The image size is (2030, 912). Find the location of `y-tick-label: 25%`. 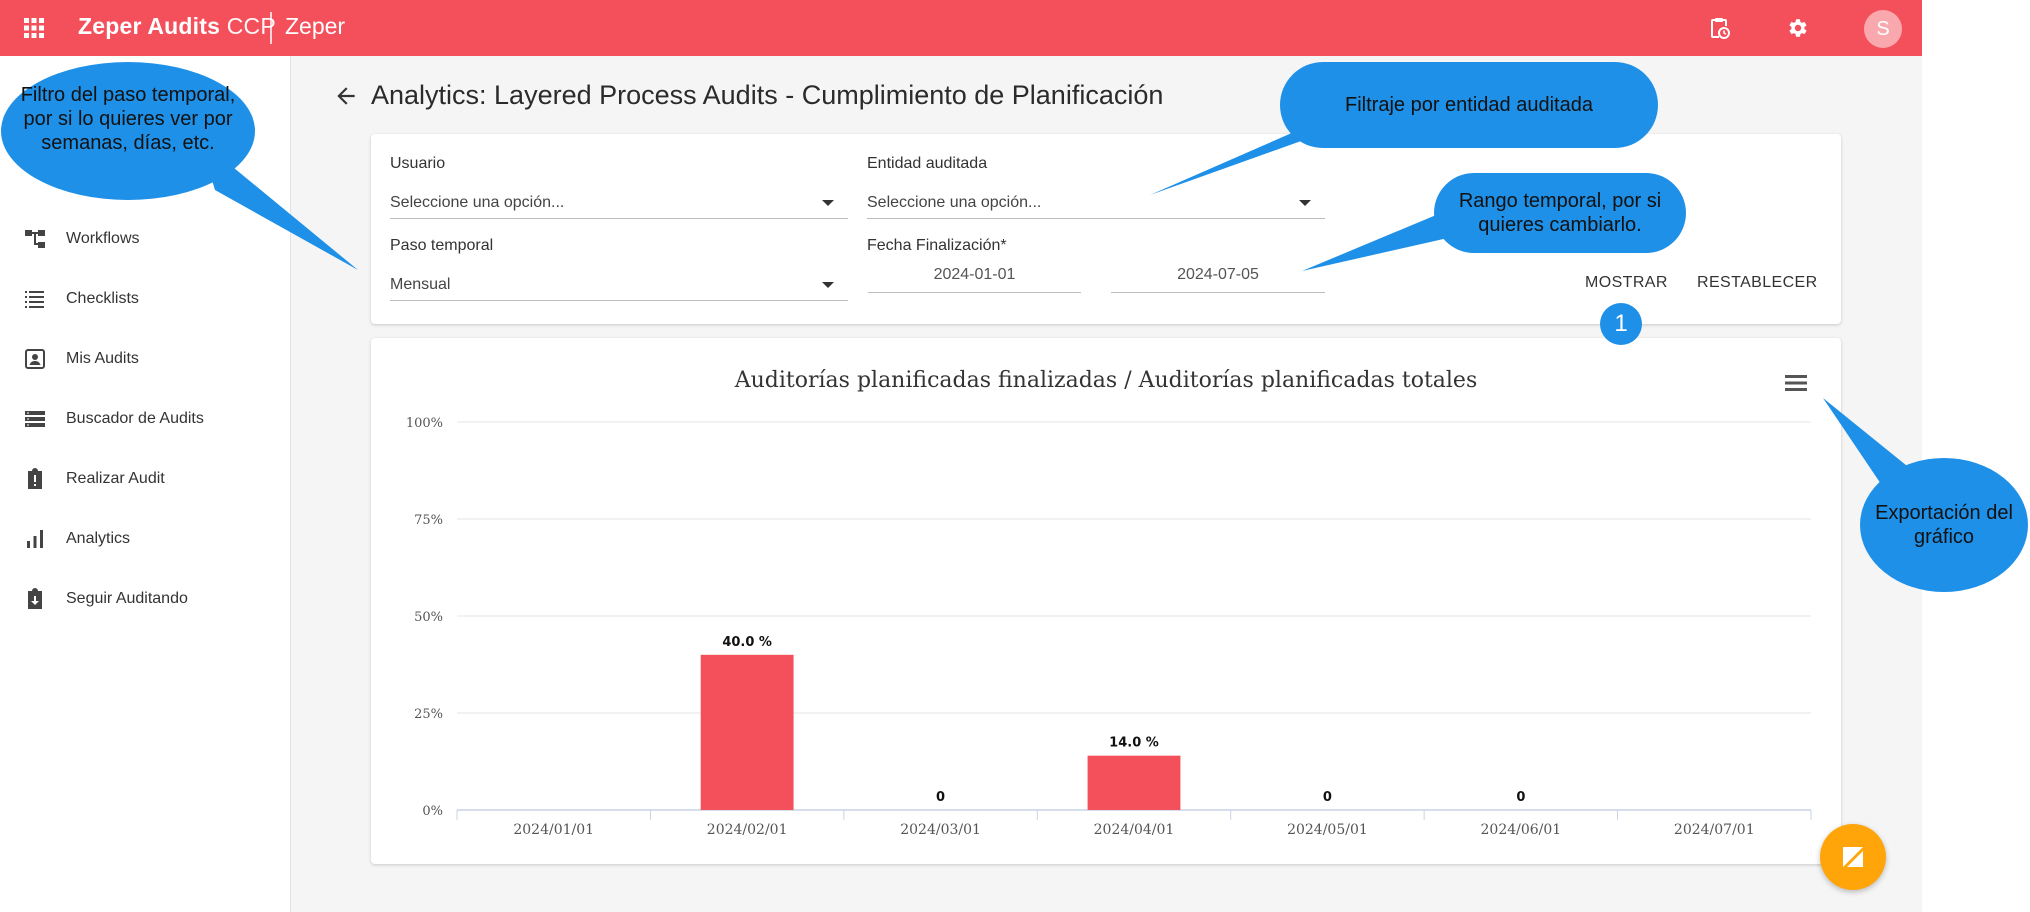

y-tick-label: 25% is located at coordinates (428, 714).